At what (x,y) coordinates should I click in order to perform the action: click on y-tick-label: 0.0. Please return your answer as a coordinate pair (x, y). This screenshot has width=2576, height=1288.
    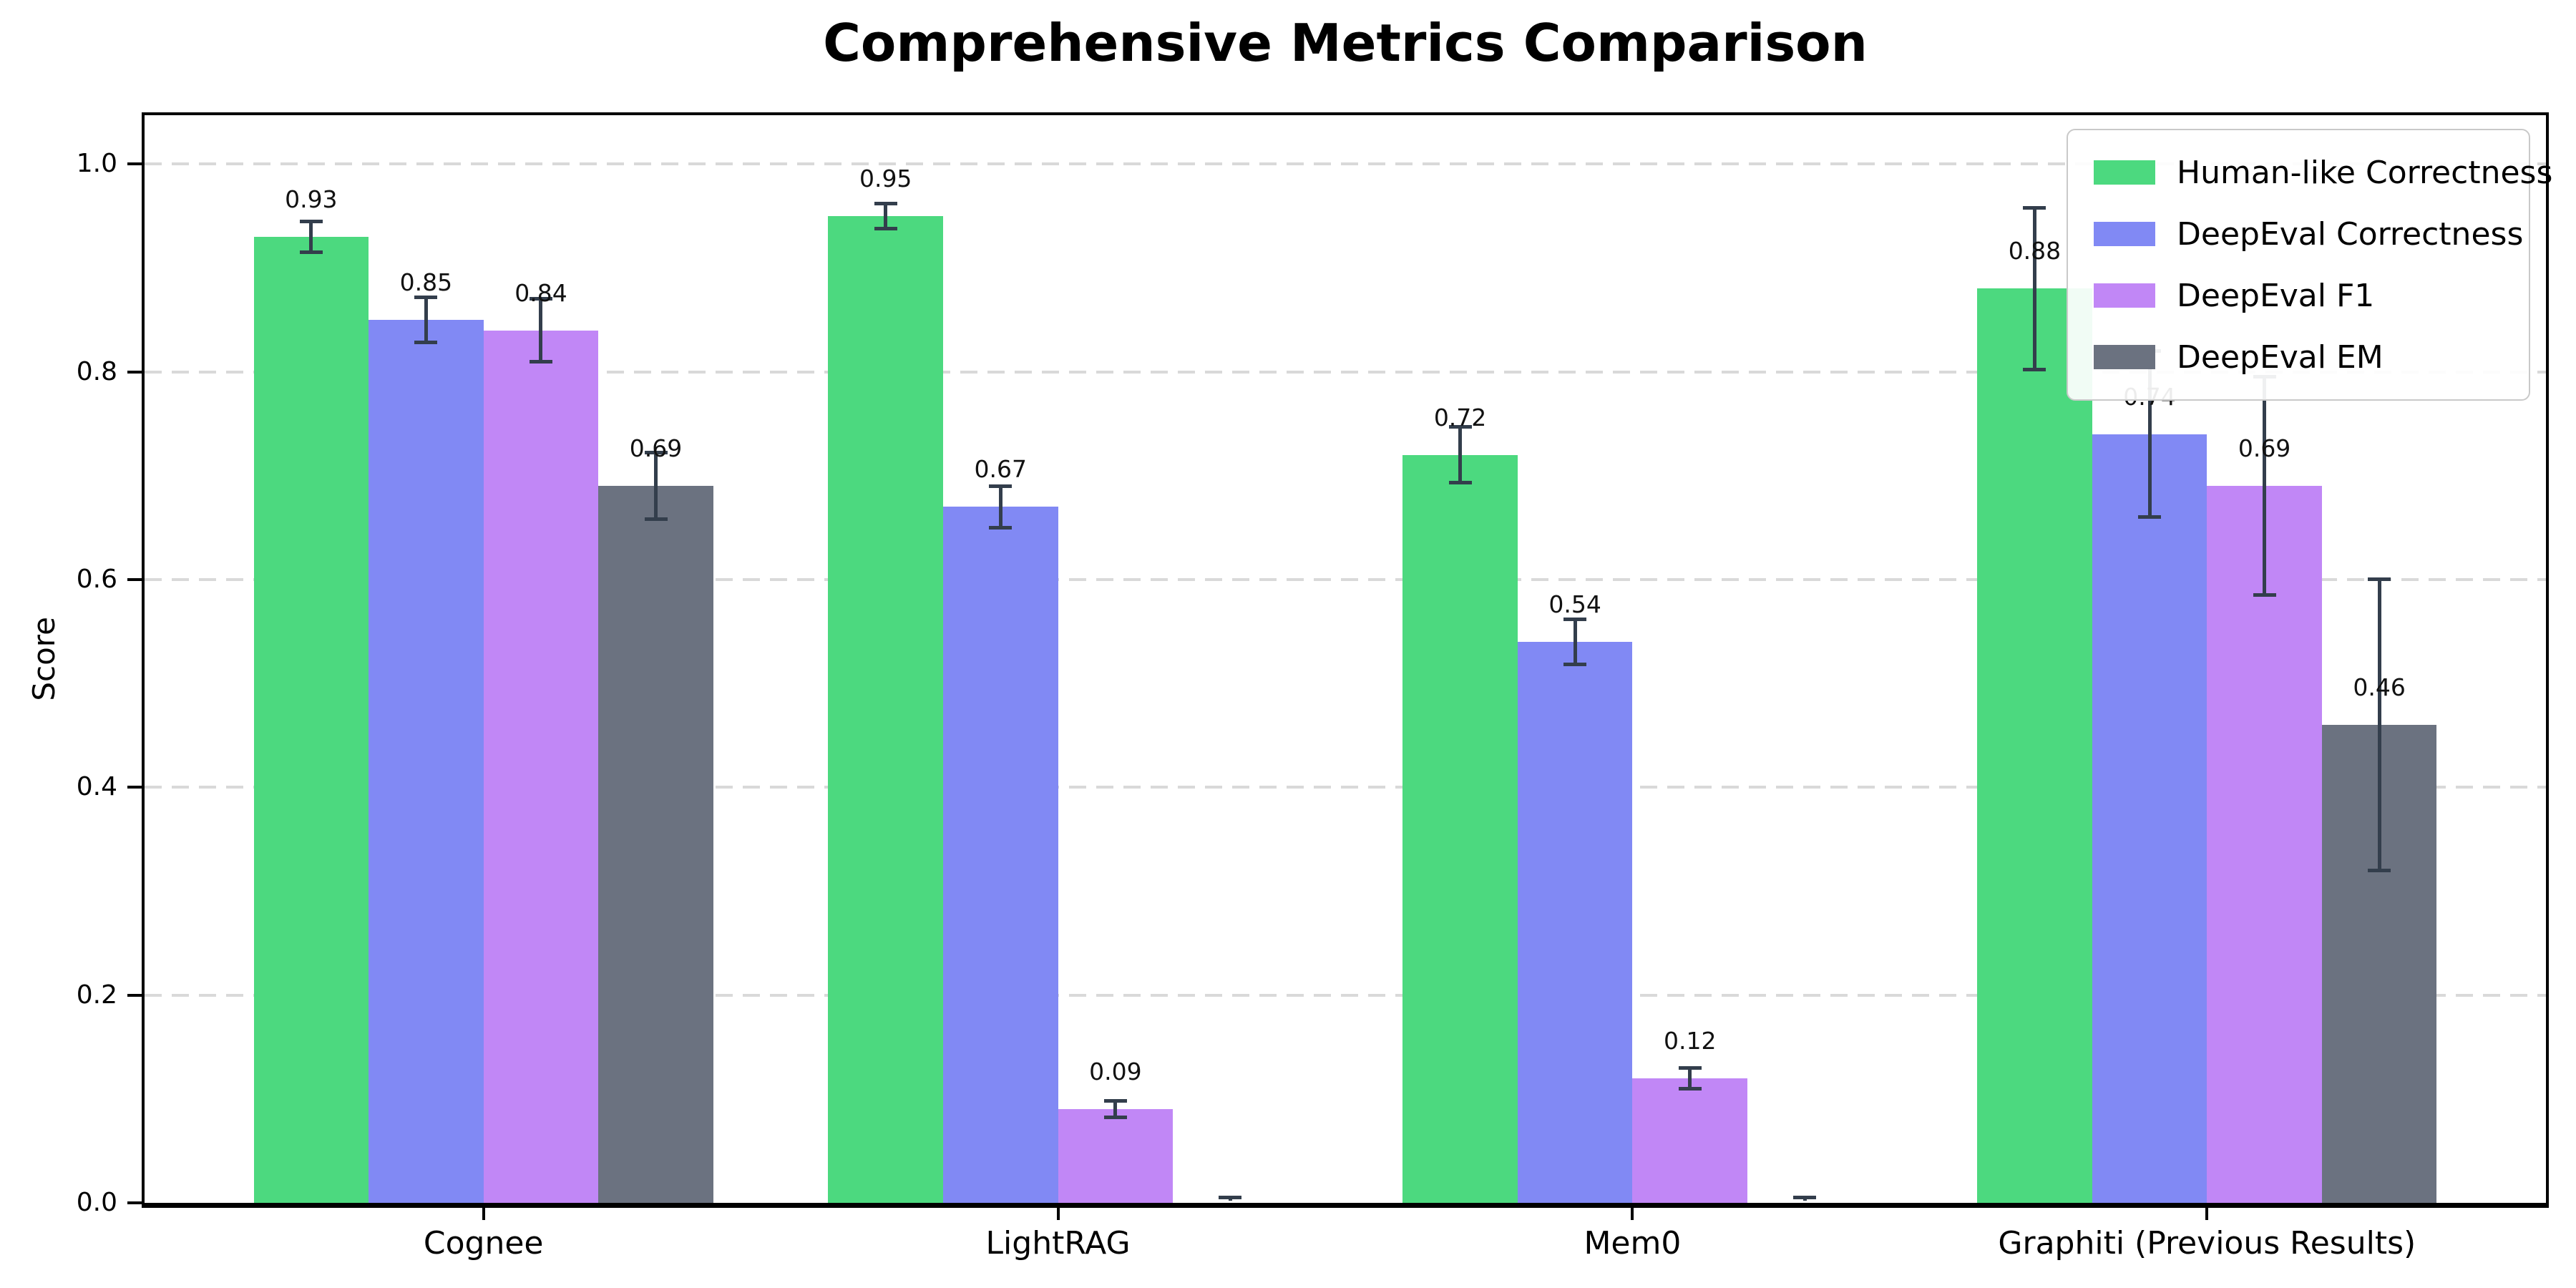
    Looking at the image, I should click on (96, 1202).